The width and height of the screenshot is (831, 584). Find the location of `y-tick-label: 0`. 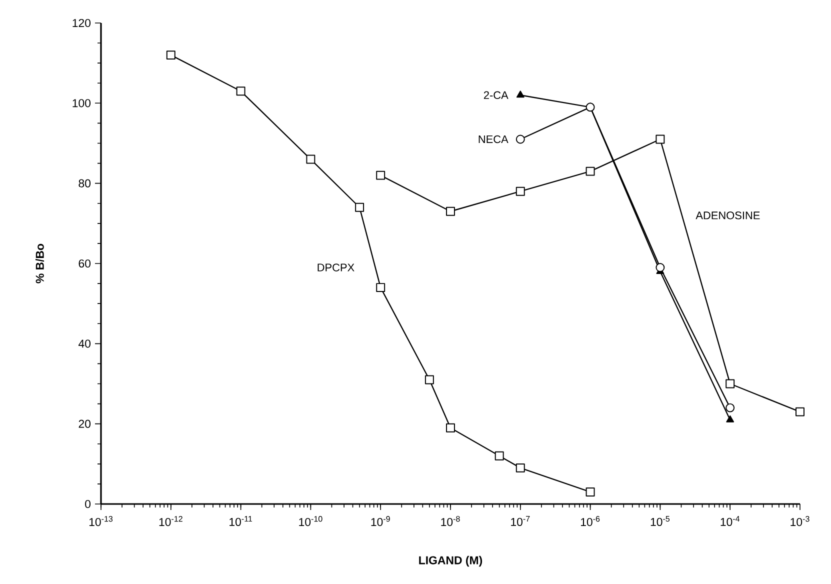

y-tick-label: 0 is located at coordinates (88, 504).